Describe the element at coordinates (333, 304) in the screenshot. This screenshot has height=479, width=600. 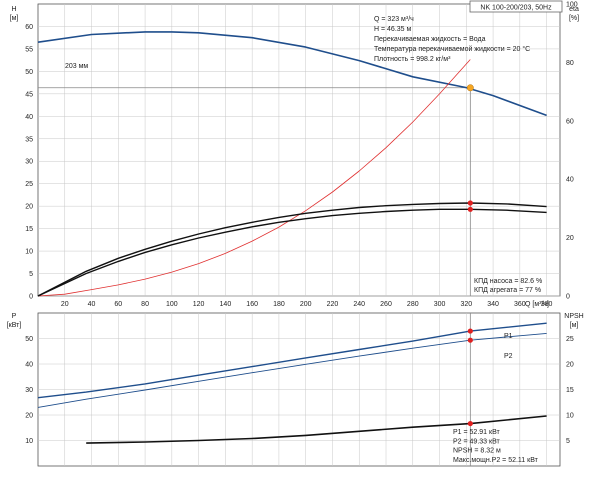
I see `x-tick-label: 220` at that location.